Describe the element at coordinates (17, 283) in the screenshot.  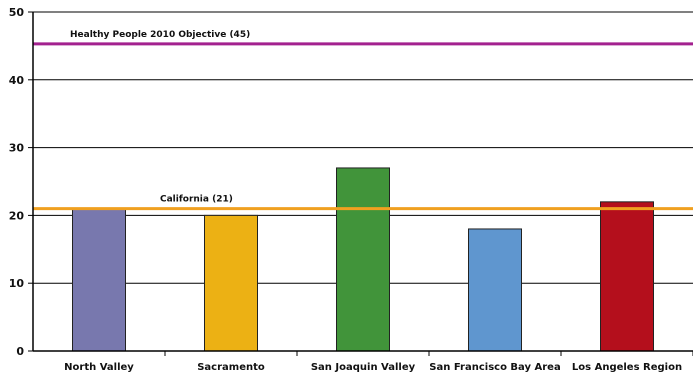
I see `y-tick-label: 10` at that location.